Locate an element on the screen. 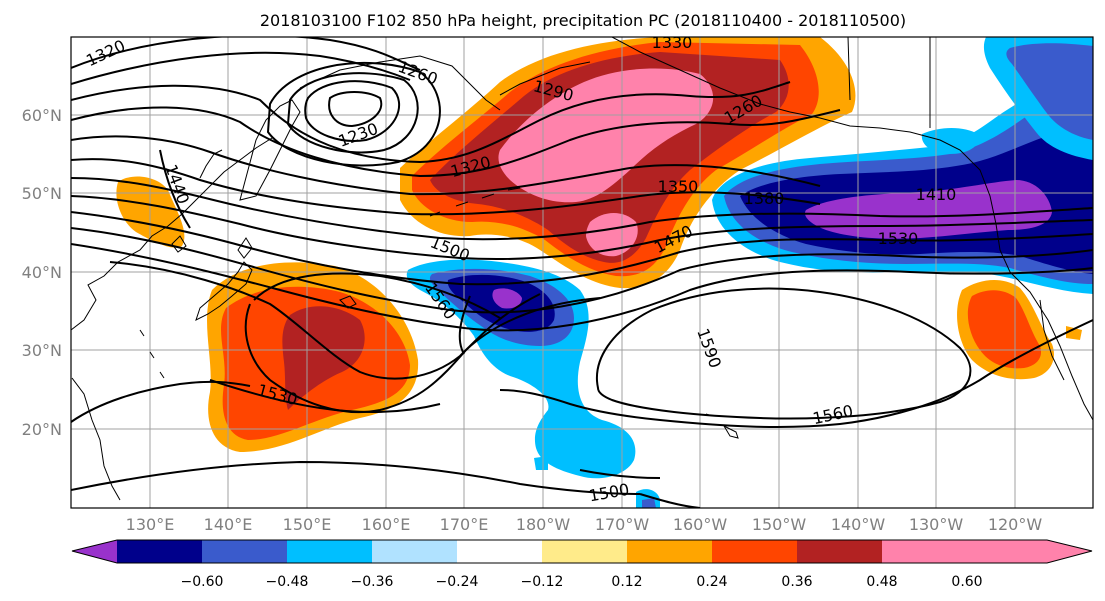 The width and height of the screenshot is (1105, 601). colorbar-extend-max is located at coordinates (987, 551).